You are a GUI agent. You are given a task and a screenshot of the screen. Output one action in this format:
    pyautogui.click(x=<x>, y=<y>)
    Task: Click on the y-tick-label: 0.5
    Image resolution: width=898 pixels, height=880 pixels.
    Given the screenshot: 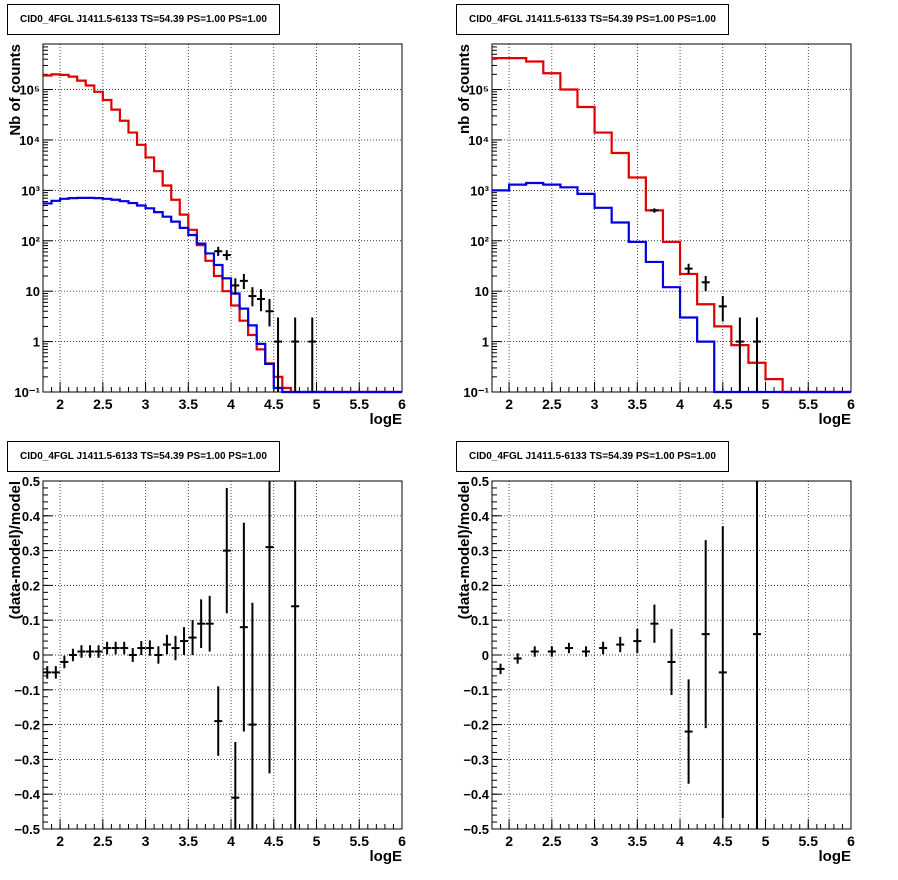 What is the action you would take?
    pyautogui.click(x=480, y=481)
    